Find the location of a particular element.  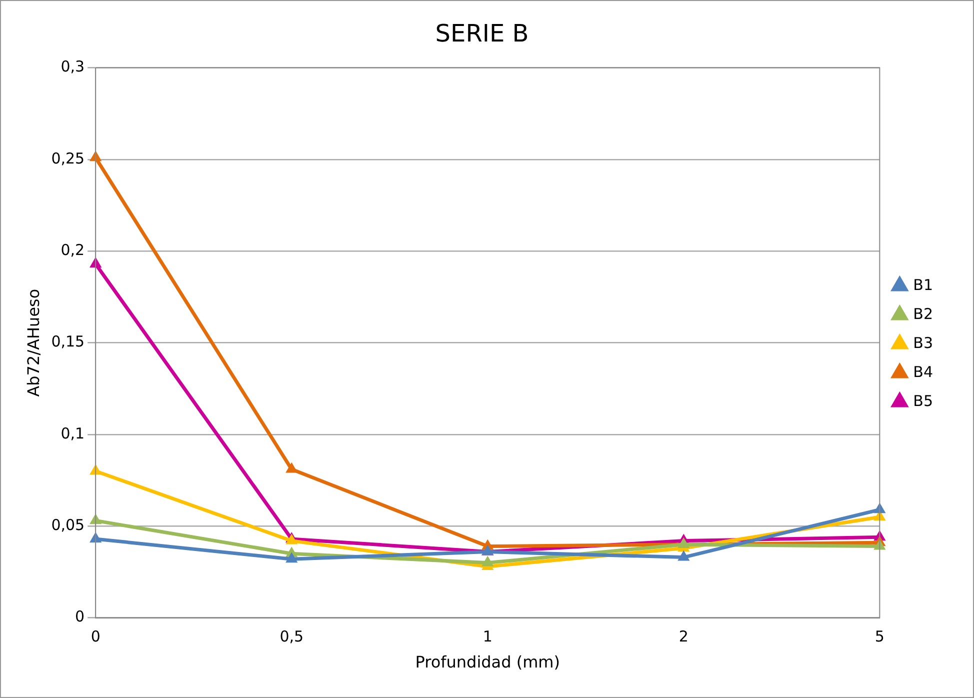

y-tick-label: 0,2 is located at coordinates (72, 250).